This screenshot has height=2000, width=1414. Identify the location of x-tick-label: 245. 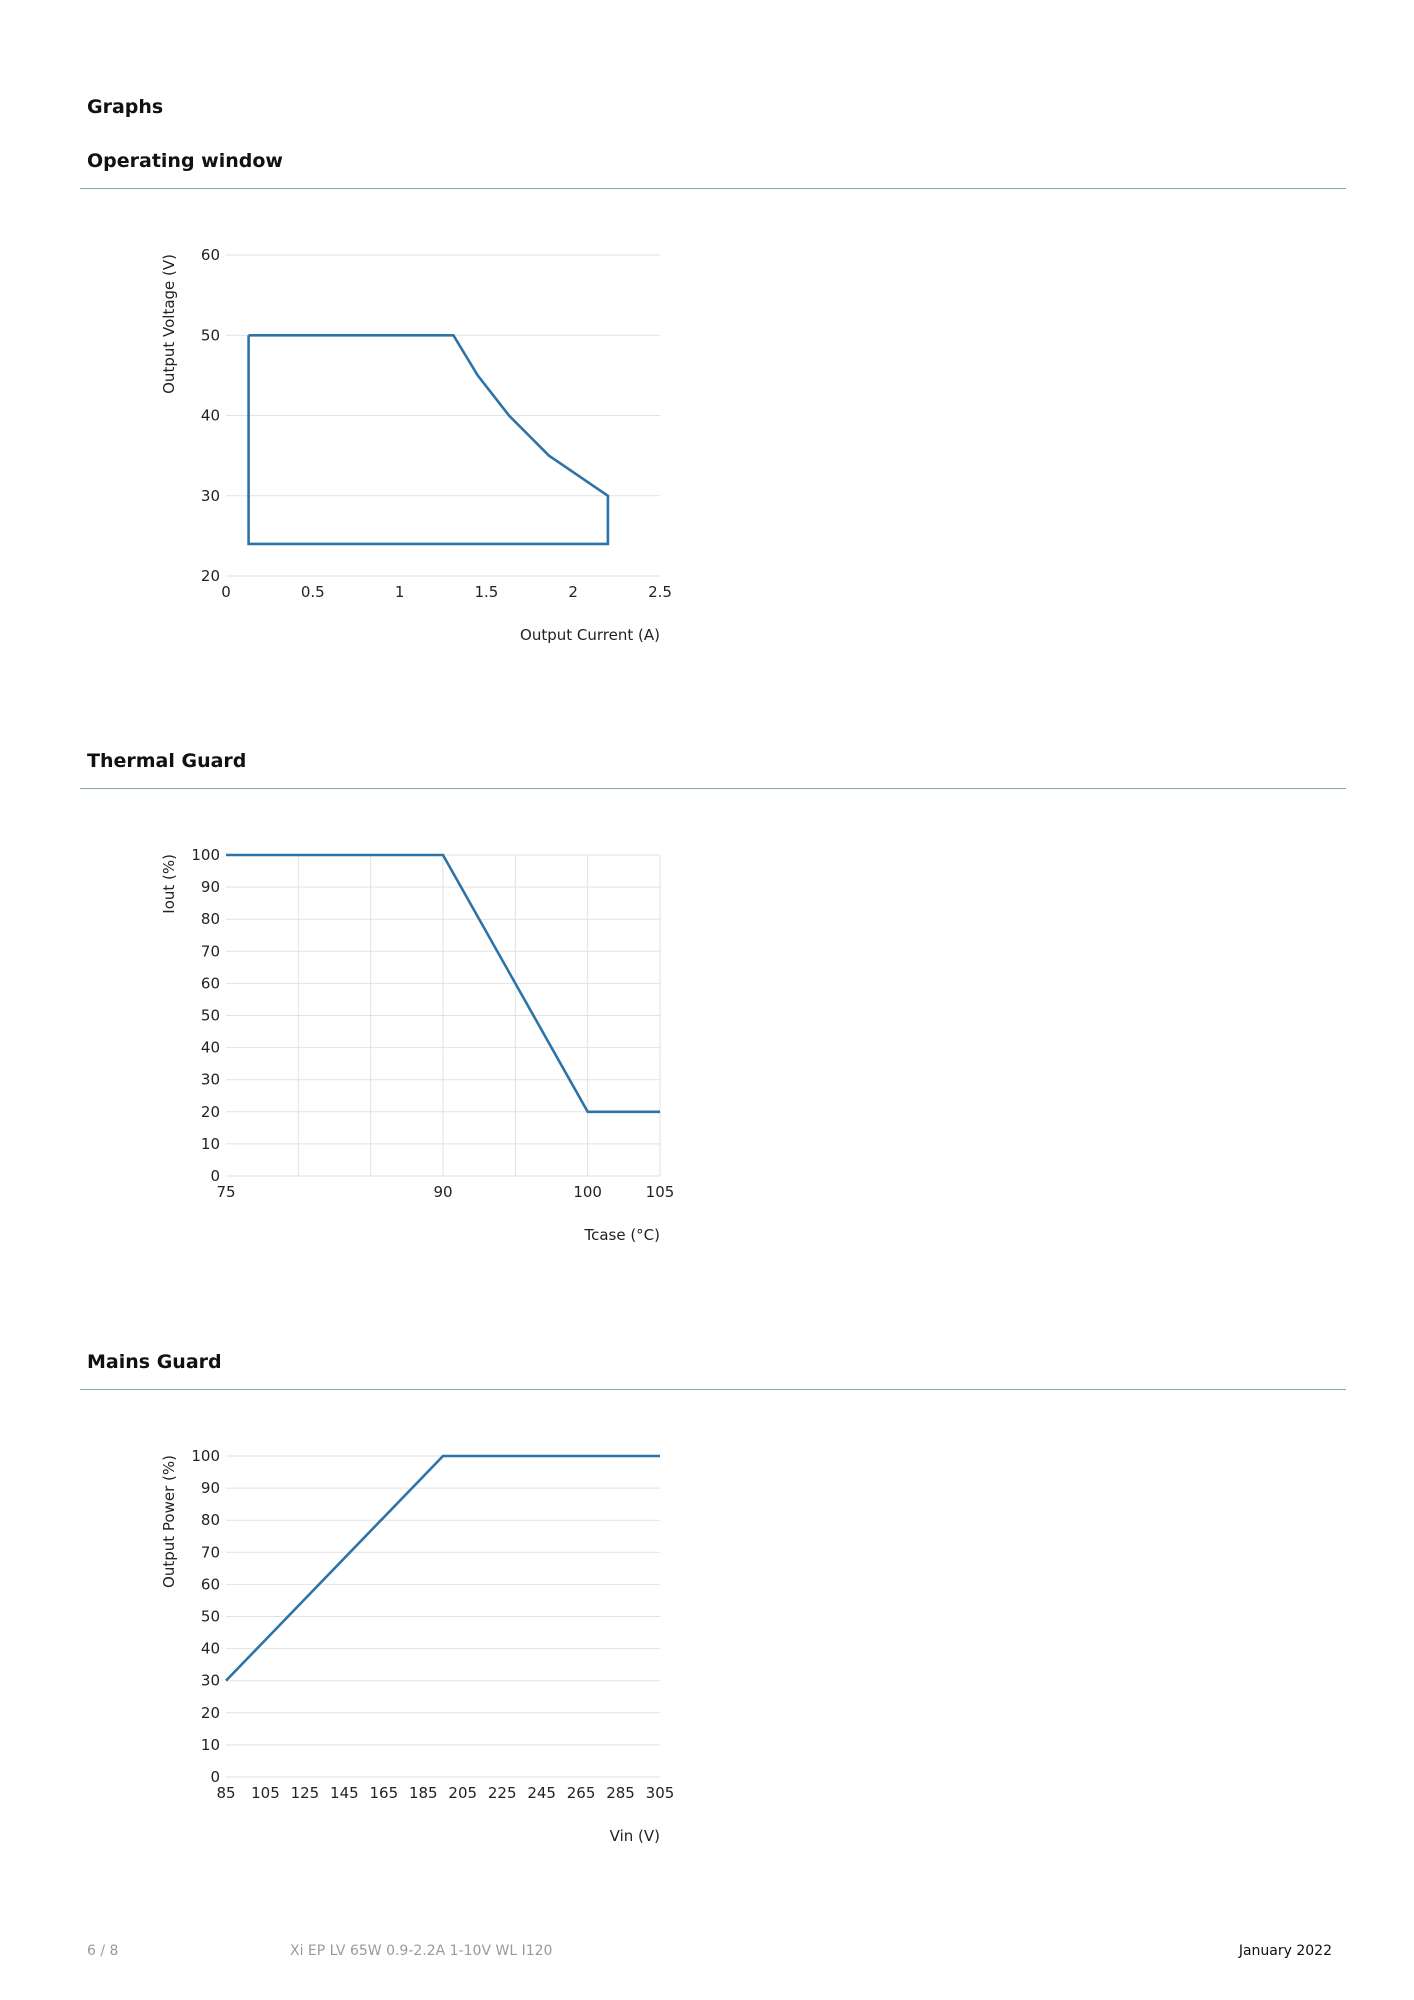
(541, 1793).